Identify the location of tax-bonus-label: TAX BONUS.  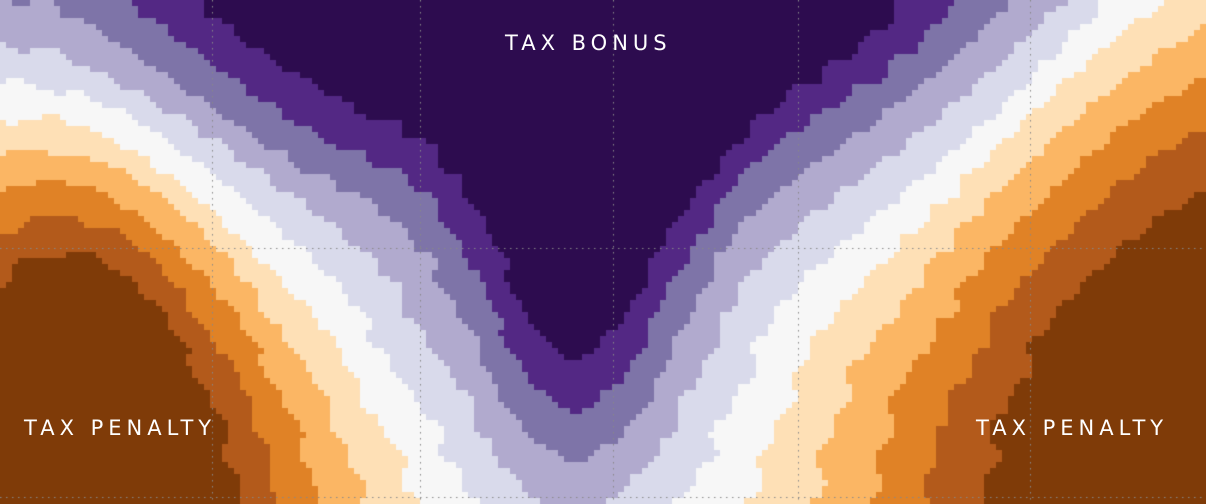
(588, 43).